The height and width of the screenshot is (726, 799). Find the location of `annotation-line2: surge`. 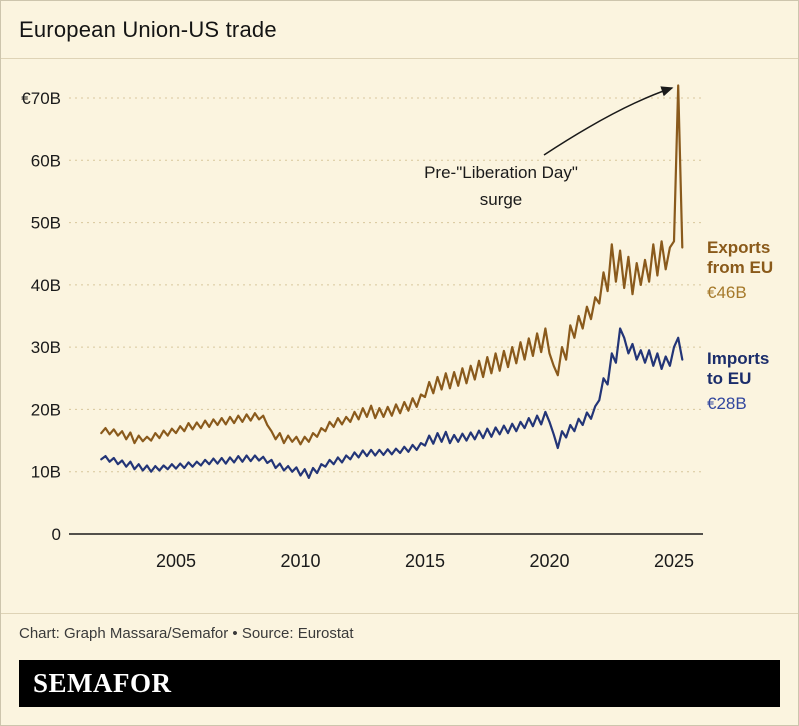

annotation-line2: surge is located at coordinates (501, 200).